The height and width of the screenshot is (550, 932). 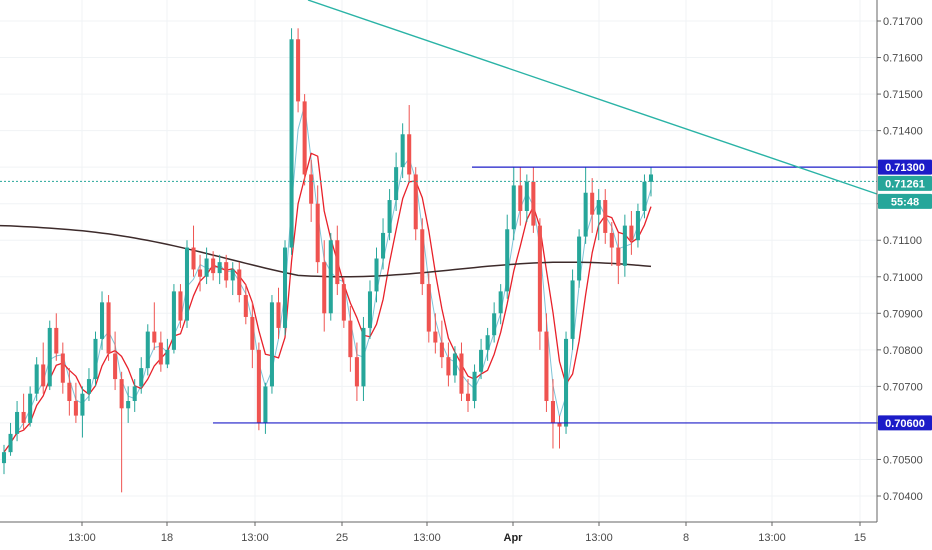 I want to click on countdown-badge-box, so click(x=905, y=201).